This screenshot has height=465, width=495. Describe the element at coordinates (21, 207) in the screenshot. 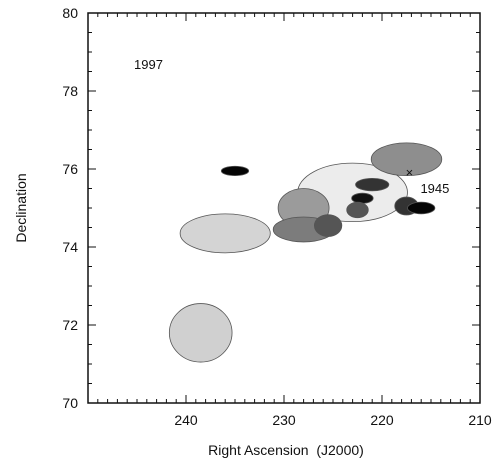

I see `y-axis-title: Declination` at that location.